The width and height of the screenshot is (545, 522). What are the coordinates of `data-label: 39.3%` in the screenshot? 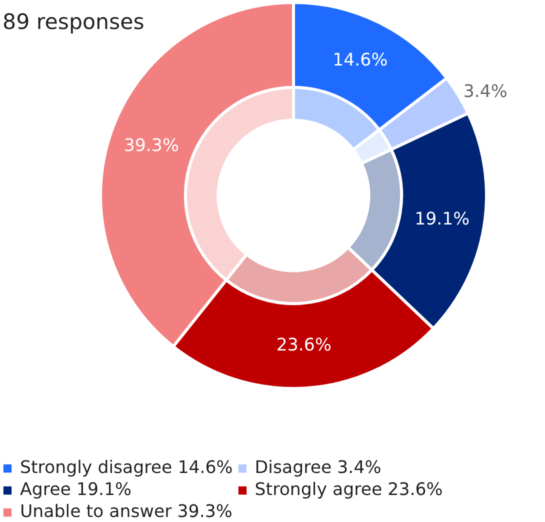 It's located at (151, 146).